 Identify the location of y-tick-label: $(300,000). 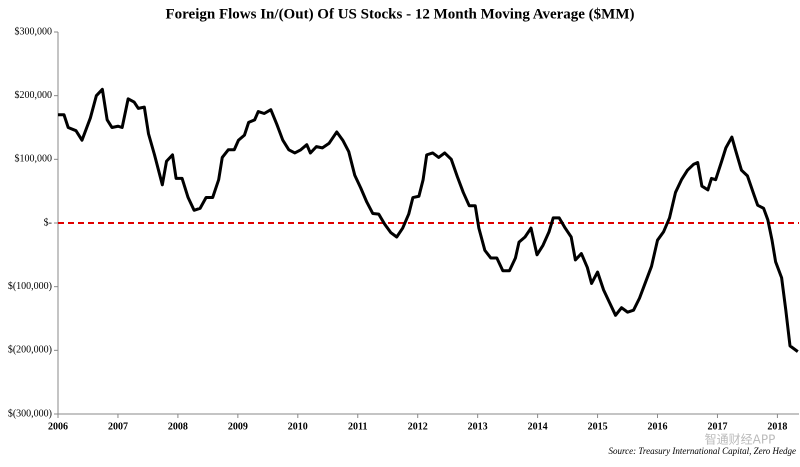
(30, 413).